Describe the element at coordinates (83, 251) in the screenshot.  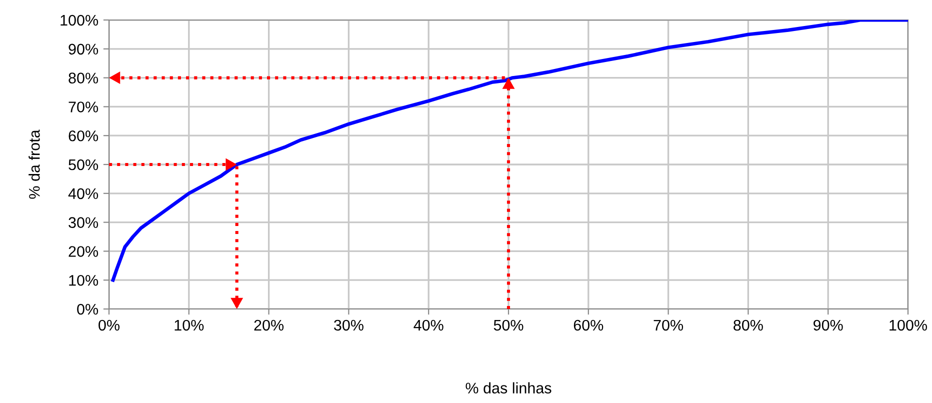
I see `y-tick-label: 20%` at that location.